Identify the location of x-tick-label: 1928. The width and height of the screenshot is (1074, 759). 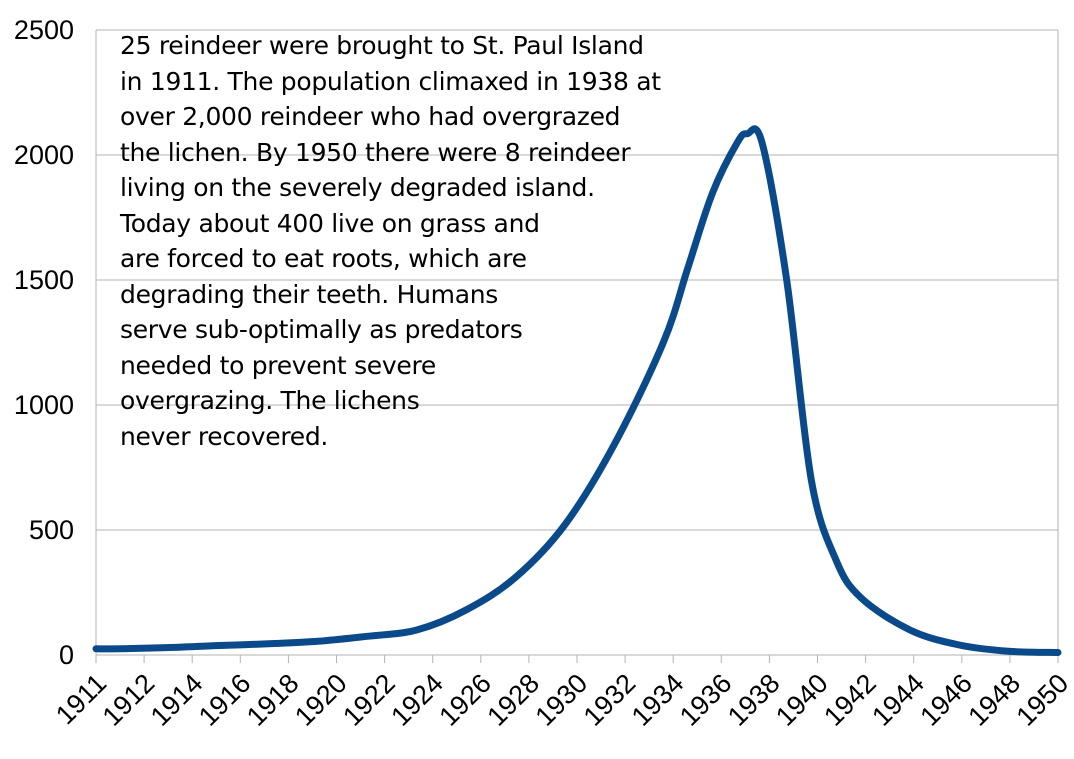
(513, 700).